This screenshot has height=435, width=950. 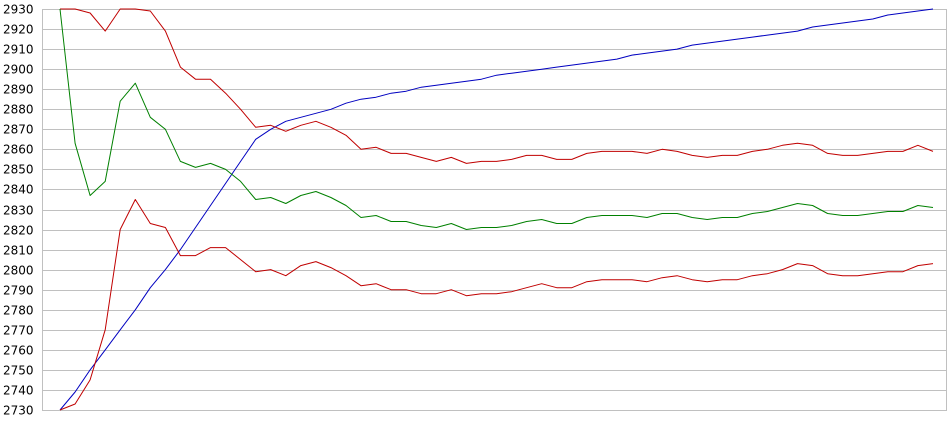 What do you see at coordinates (18, 50) in the screenshot?
I see `y-tick-label: 2910` at bounding box center [18, 50].